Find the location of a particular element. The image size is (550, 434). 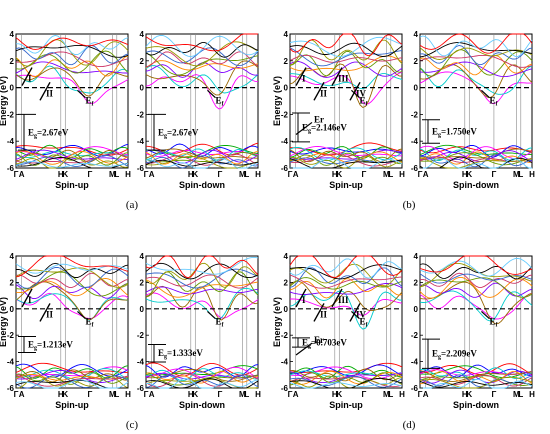

er-label: Er is located at coordinates (319, 119).